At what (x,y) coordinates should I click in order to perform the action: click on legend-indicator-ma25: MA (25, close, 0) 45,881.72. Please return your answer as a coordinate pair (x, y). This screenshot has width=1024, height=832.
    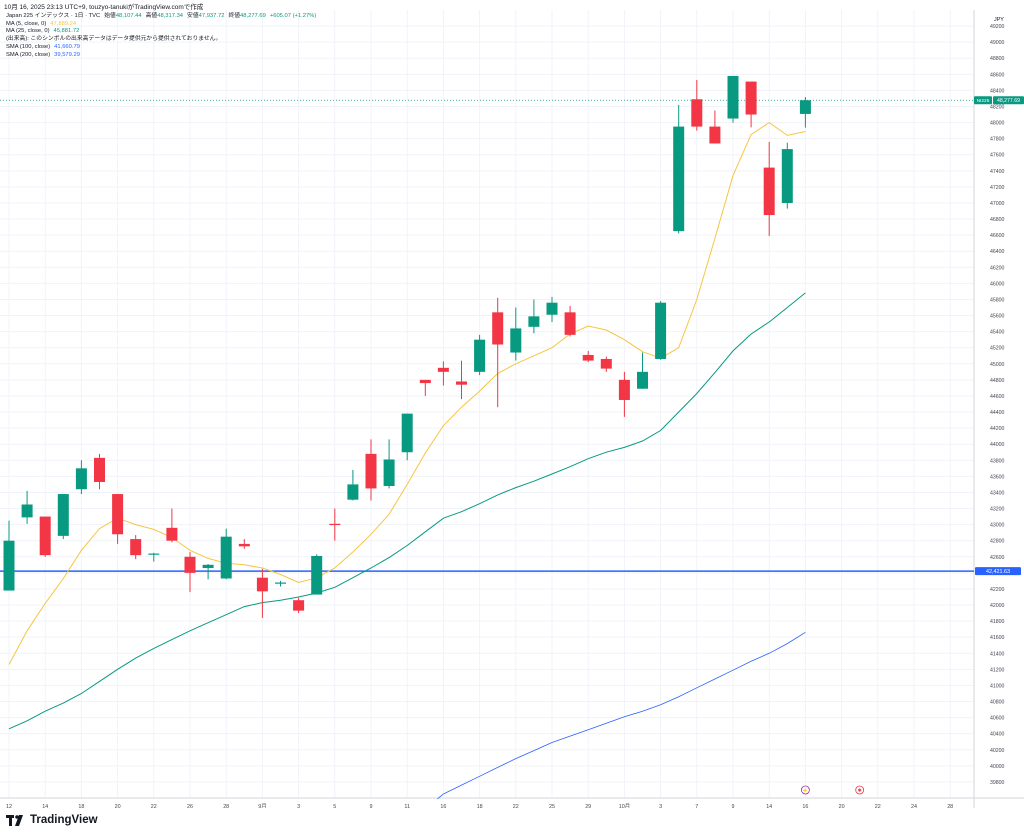
    Looking at the image, I should click on (161, 32).